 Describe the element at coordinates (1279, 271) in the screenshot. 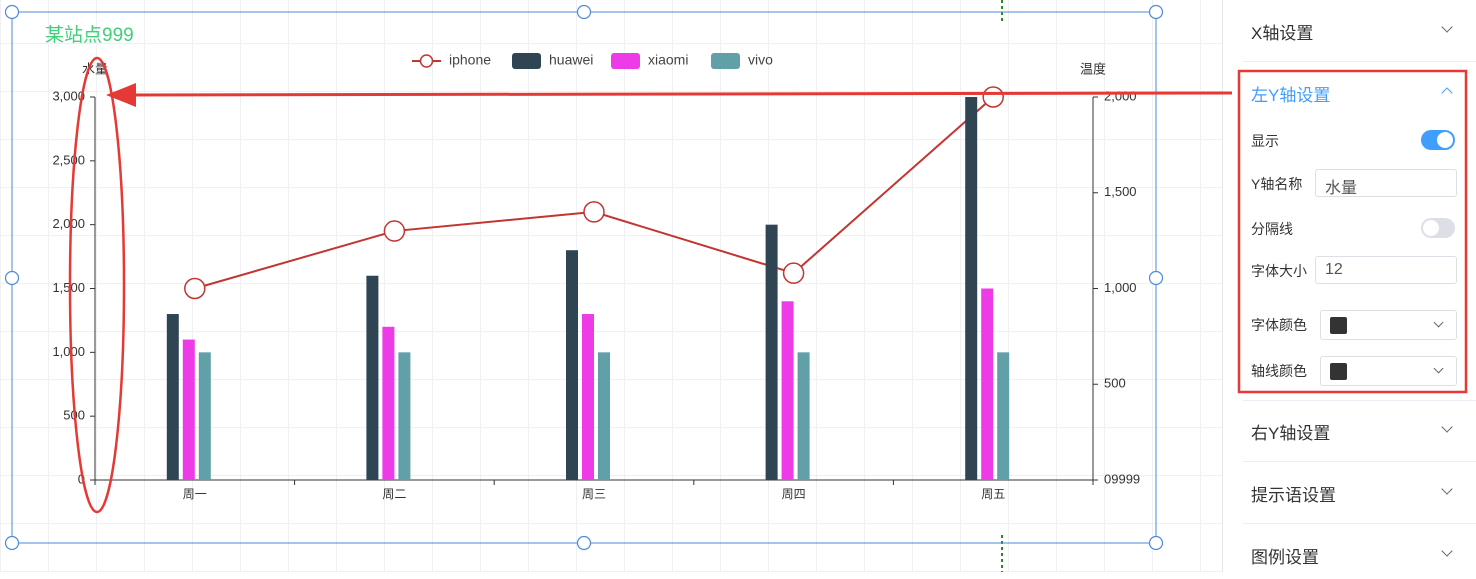

I see `field-label: 字体大小` at that location.